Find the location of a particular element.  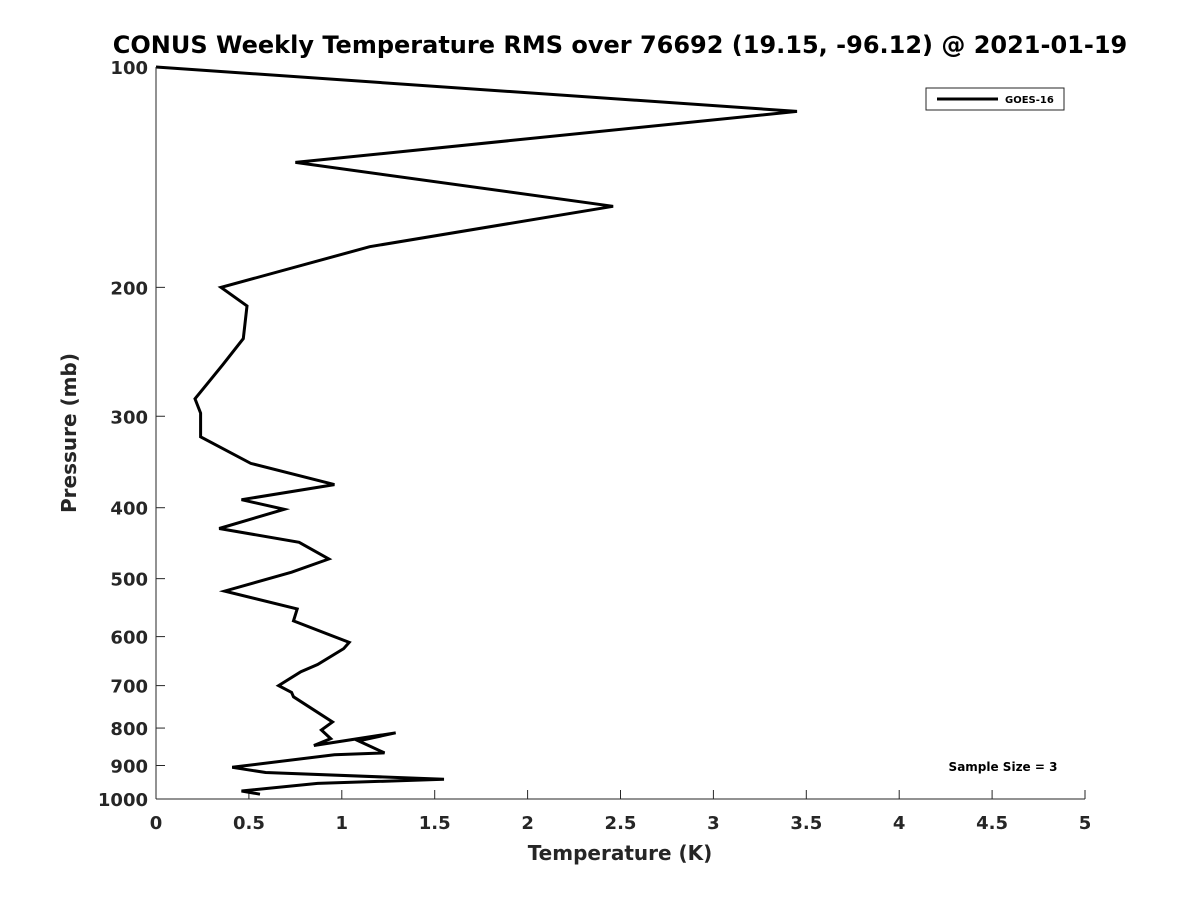

y-tick-label: 700 is located at coordinates (129, 687).